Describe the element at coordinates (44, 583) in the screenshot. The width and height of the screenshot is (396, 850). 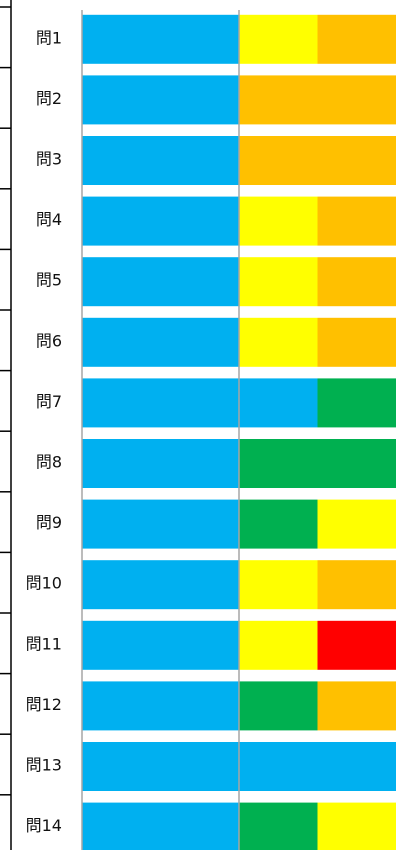
I see `category-label: 問10` at that location.